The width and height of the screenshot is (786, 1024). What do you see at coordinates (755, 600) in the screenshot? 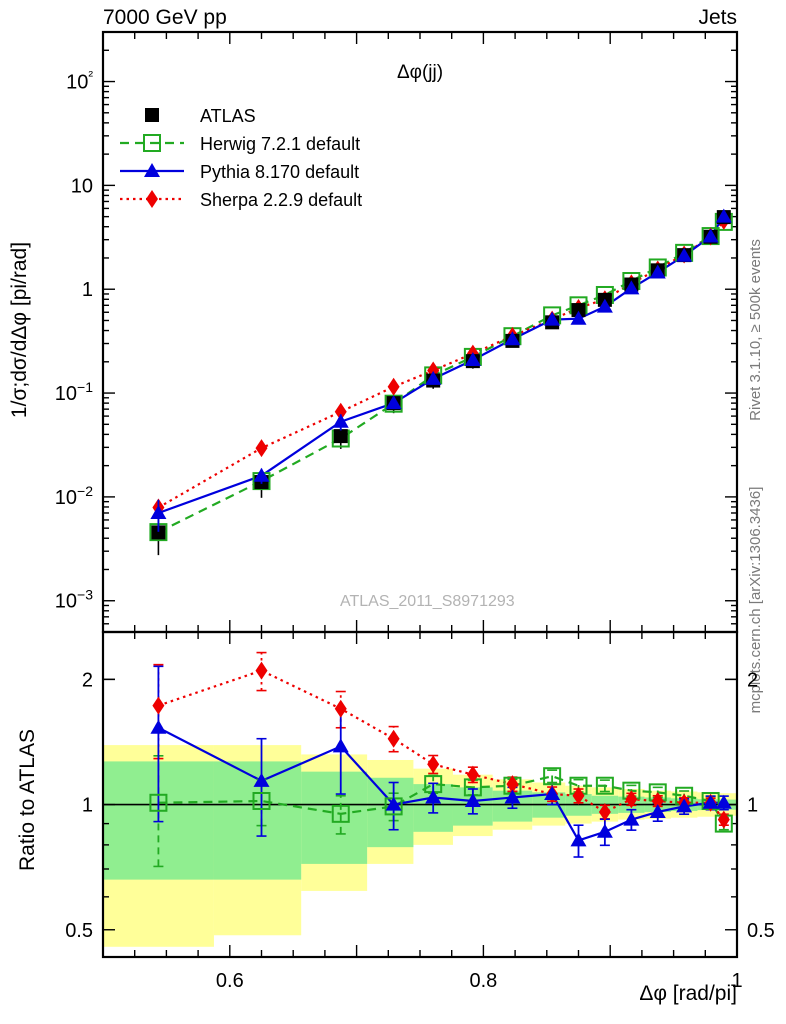
I see `side-text-mcplots: mcplots.cern.ch [arXiv:1306.3436]` at bounding box center [755, 600].